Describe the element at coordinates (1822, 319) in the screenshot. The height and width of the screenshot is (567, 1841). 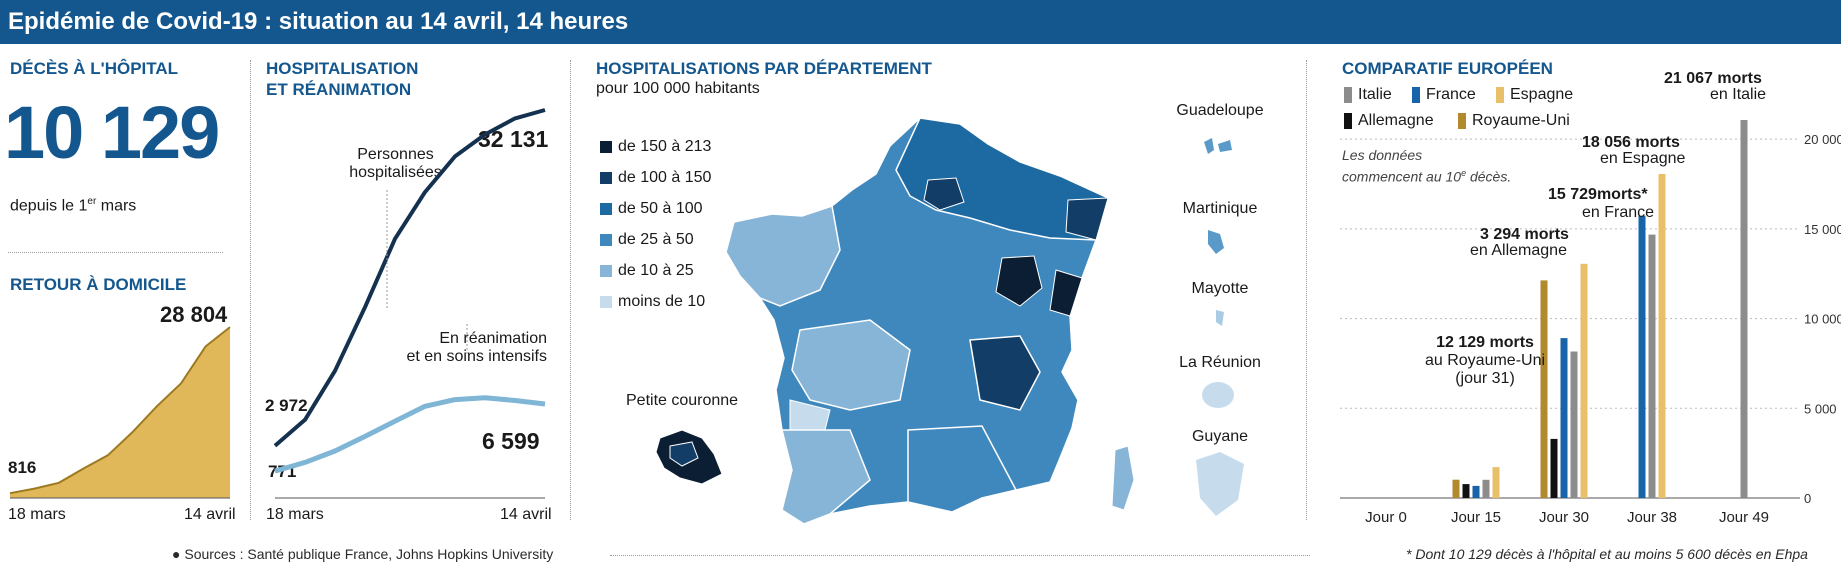
I see `bar-y-tick: 10 000` at that location.